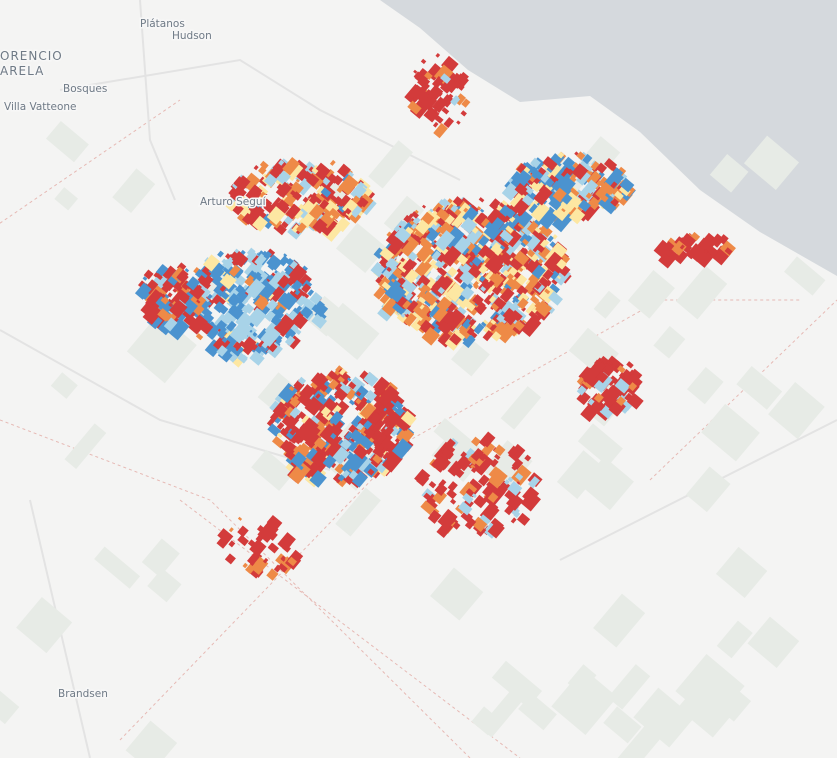  I want to click on place-label: Brandsen, so click(83, 694).